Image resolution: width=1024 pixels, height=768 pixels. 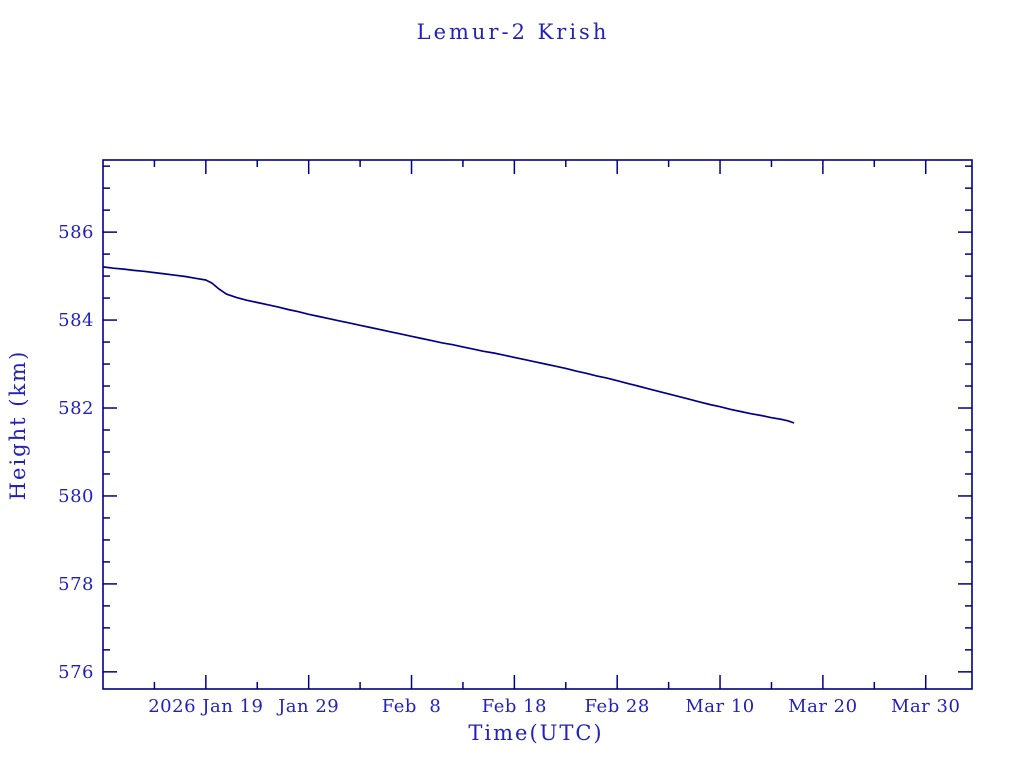 What do you see at coordinates (412, 706) in the screenshot?
I see `x-tick-label: Feb 8` at bounding box center [412, 706].